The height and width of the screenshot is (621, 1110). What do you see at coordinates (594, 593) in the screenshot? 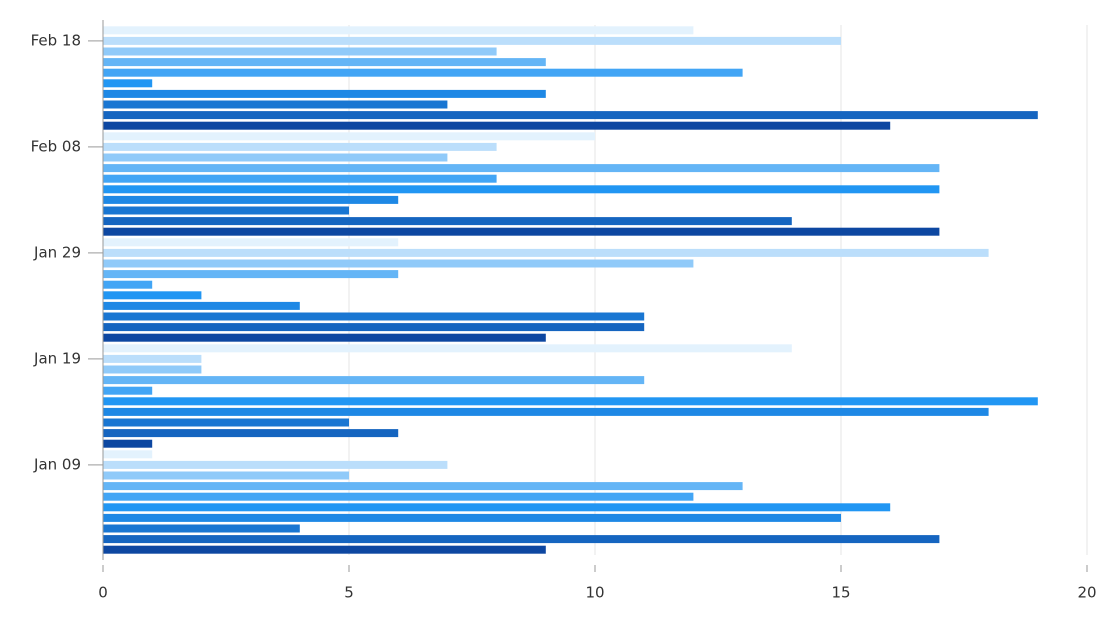
I see `x-tick-label: 10` at bounding box center [594, 593].